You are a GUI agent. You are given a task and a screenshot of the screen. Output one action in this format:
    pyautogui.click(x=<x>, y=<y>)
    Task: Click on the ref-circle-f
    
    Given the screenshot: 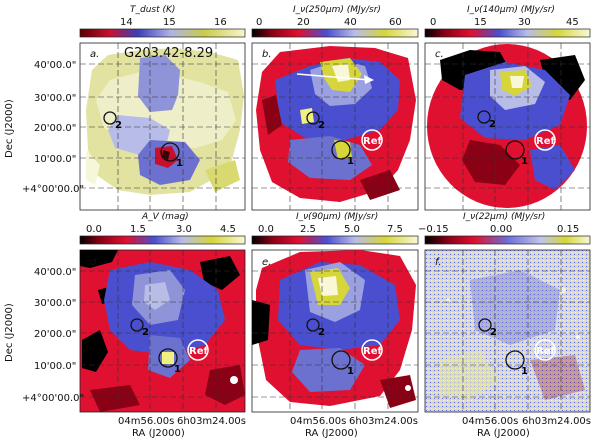 What is the action you would take?
    pyautogui.click(x=545, y=350)
    